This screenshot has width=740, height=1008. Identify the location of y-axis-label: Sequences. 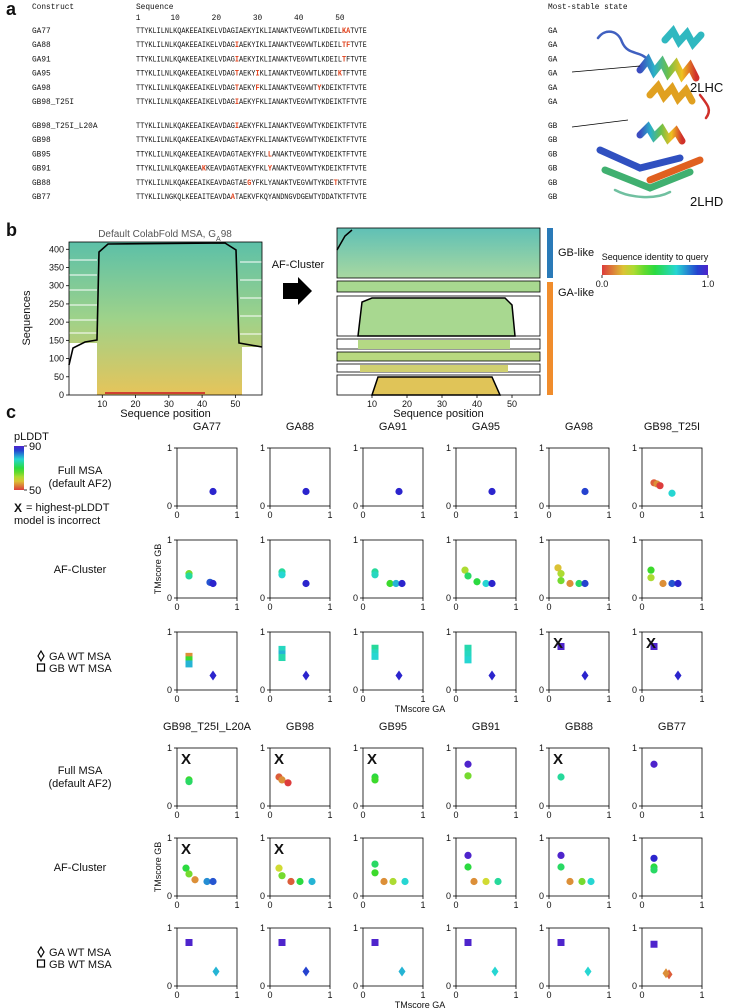
(27, 318).